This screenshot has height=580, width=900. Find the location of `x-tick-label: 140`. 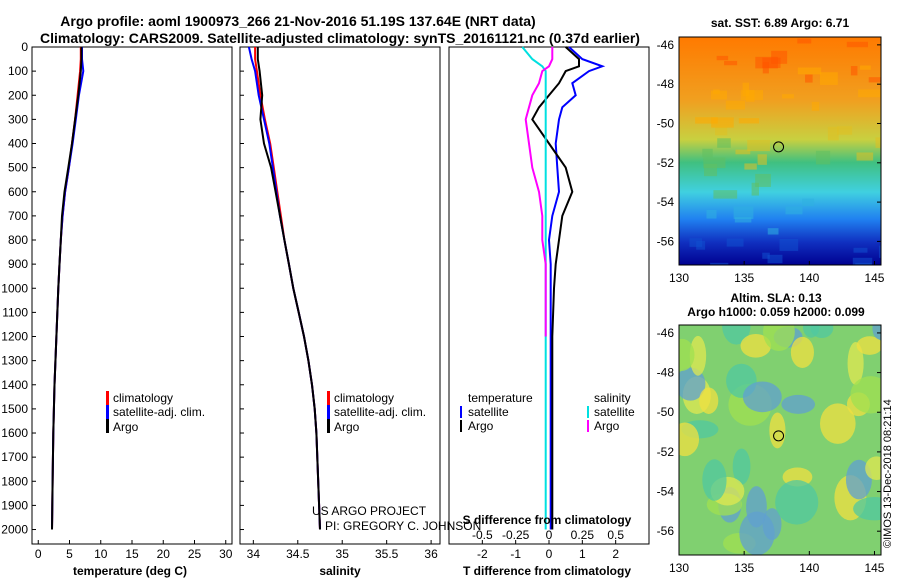

x-tick-label: 140 is located at coordinates (809, 568).